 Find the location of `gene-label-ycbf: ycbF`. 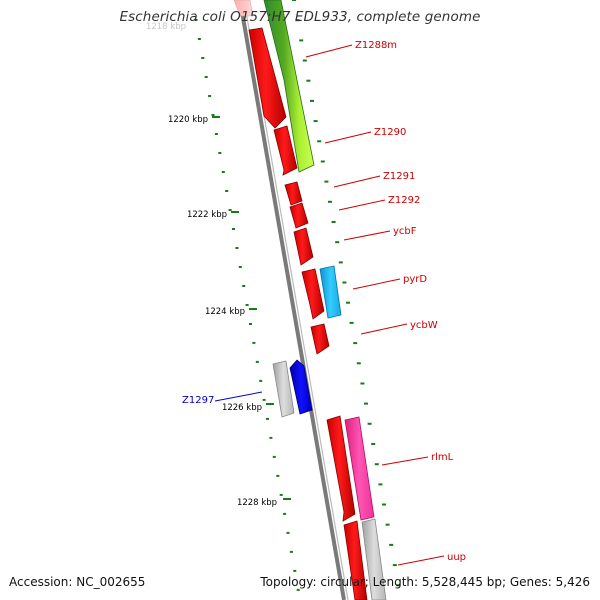

gene-label-ycbf: ycbF is located at coordinates (405, 231).